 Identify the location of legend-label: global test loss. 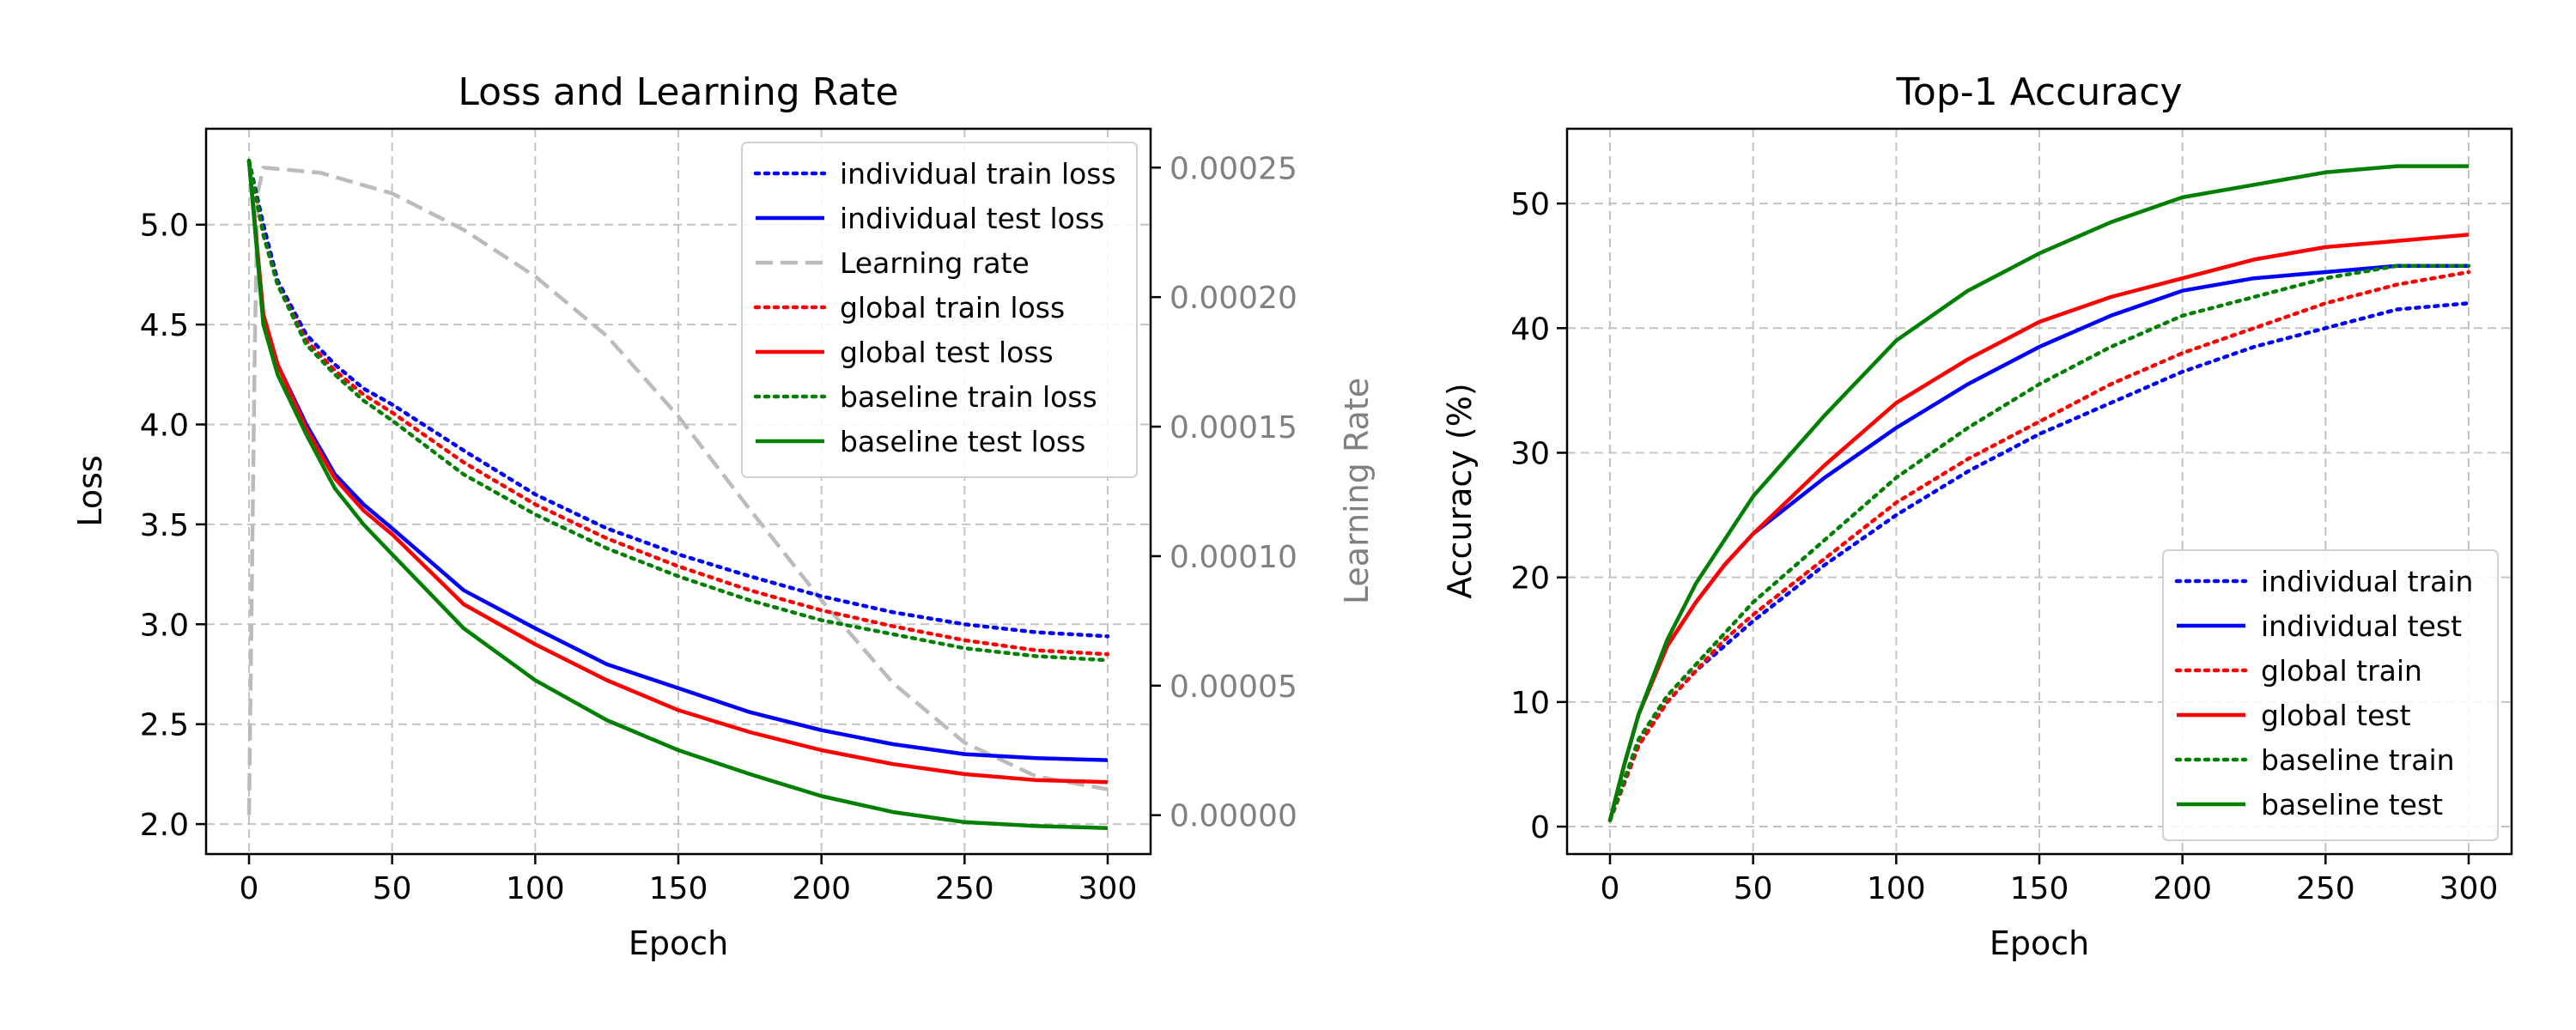
(947, 352).